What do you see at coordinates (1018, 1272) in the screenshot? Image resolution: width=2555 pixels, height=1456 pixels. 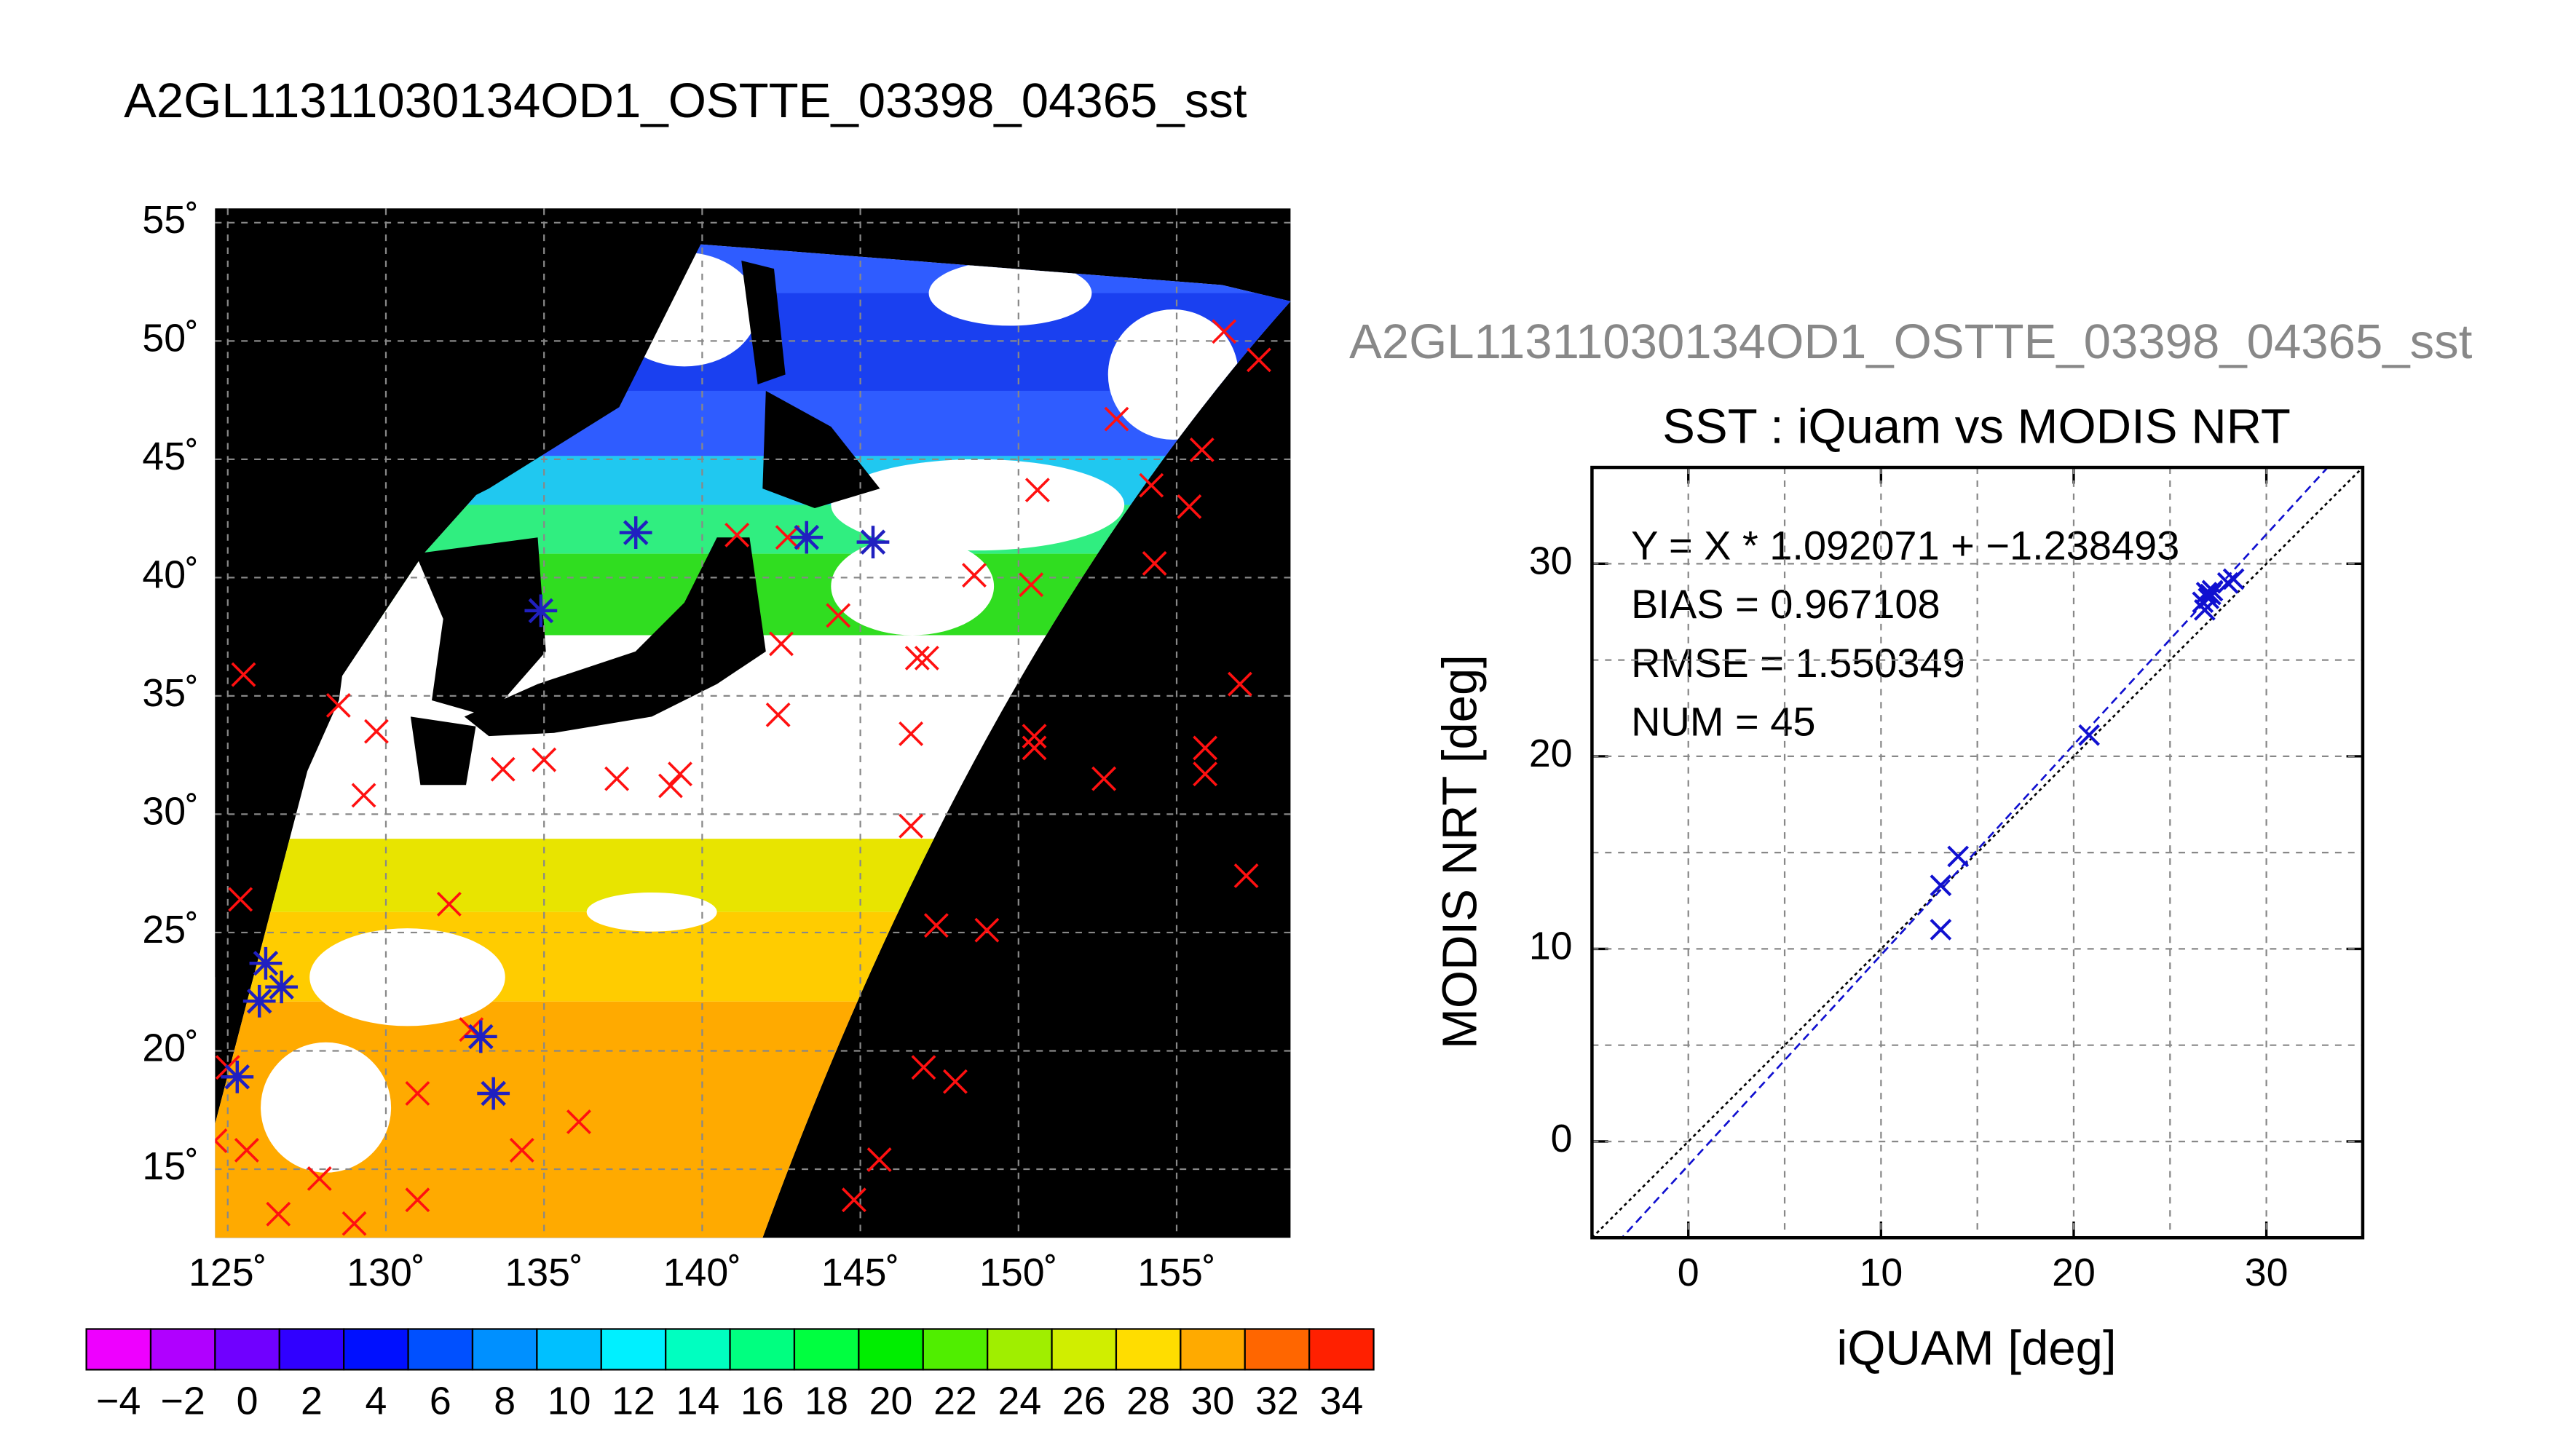 I see `x-tick-label: 150˚` at bounding box center [1018, 1272].